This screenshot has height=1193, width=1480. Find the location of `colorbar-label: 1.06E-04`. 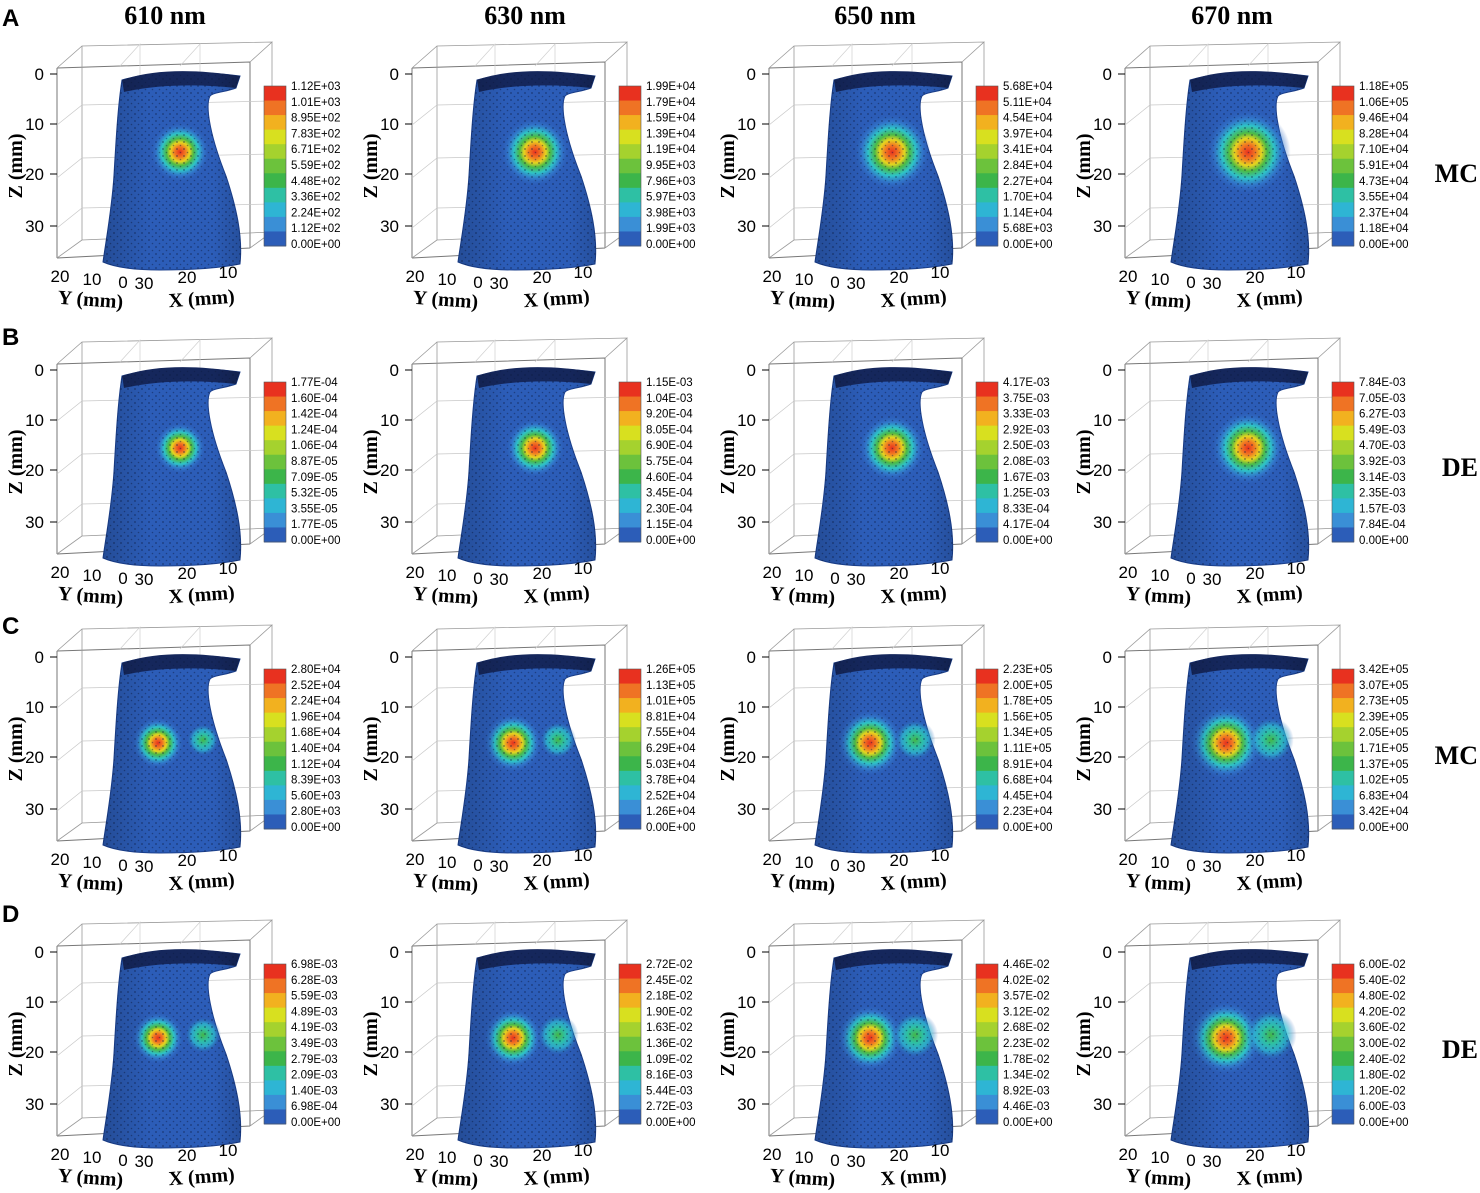

colorbar-label: 1.06E-04 is located at coordinates (314, 446).